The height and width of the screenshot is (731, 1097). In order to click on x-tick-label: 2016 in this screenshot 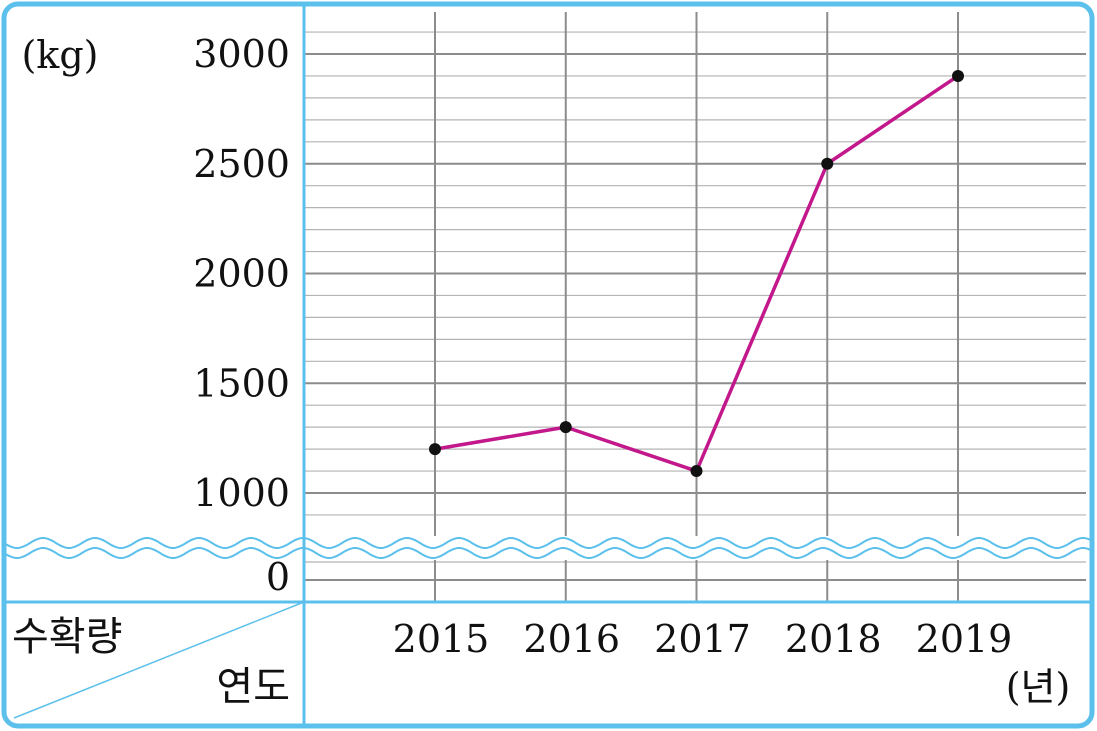, I will do `click(571, 639)`.